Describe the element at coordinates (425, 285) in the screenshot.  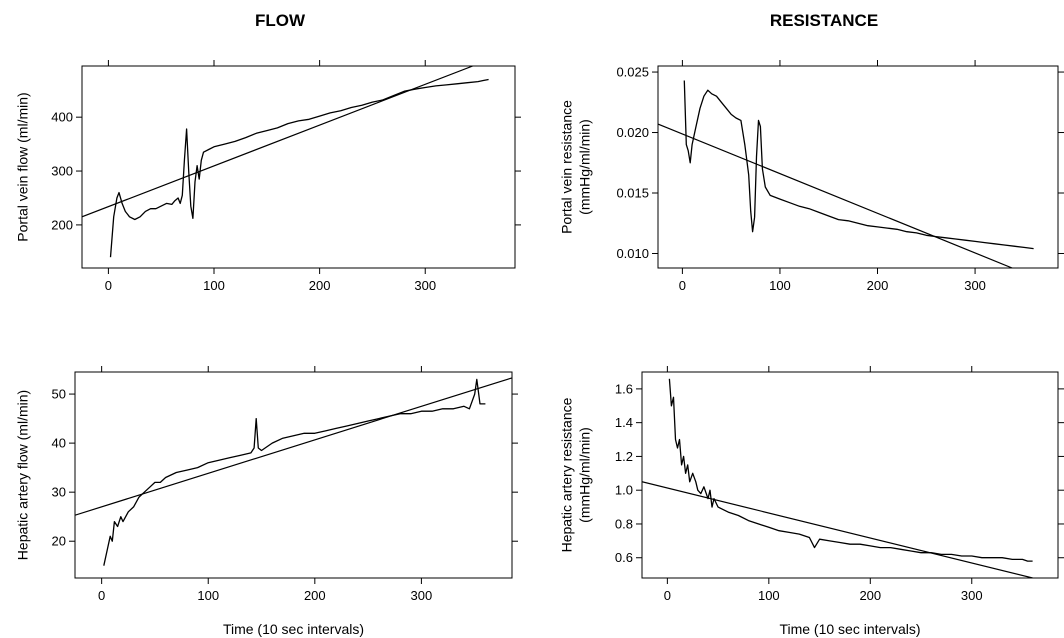
I see `portal-vein-flow-x-tick-label: 300` at that location.